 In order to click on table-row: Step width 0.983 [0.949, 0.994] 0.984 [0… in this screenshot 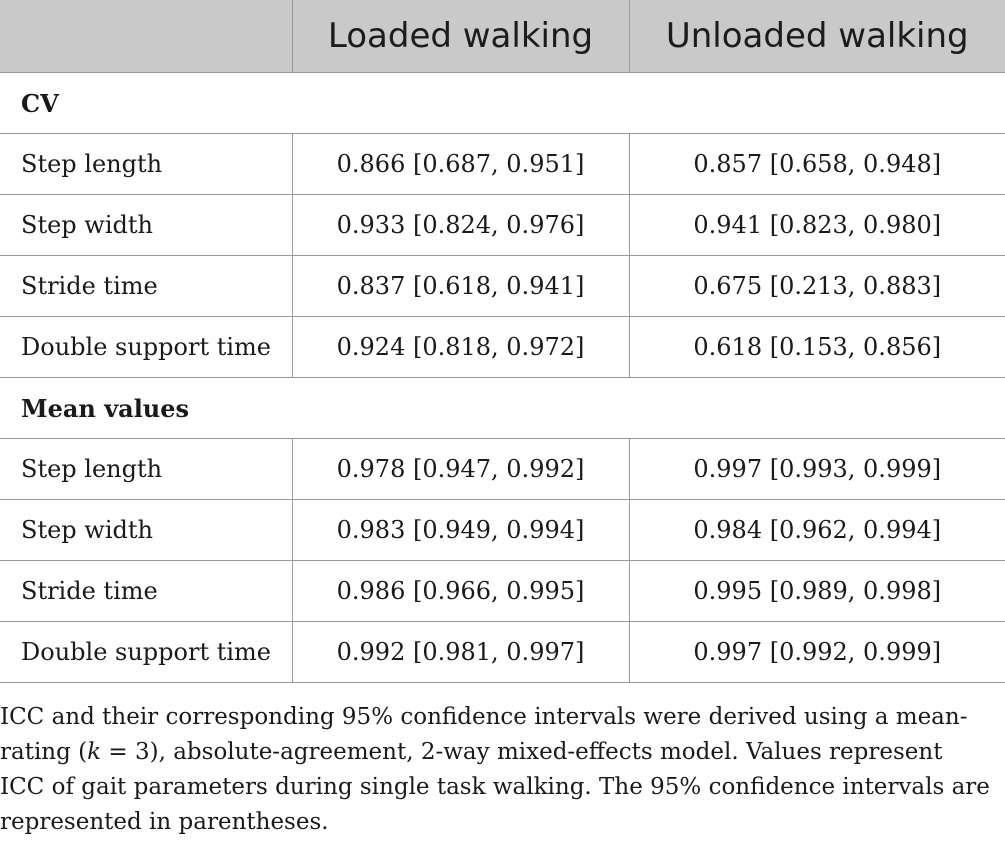, I will do `click(502, 530)`.